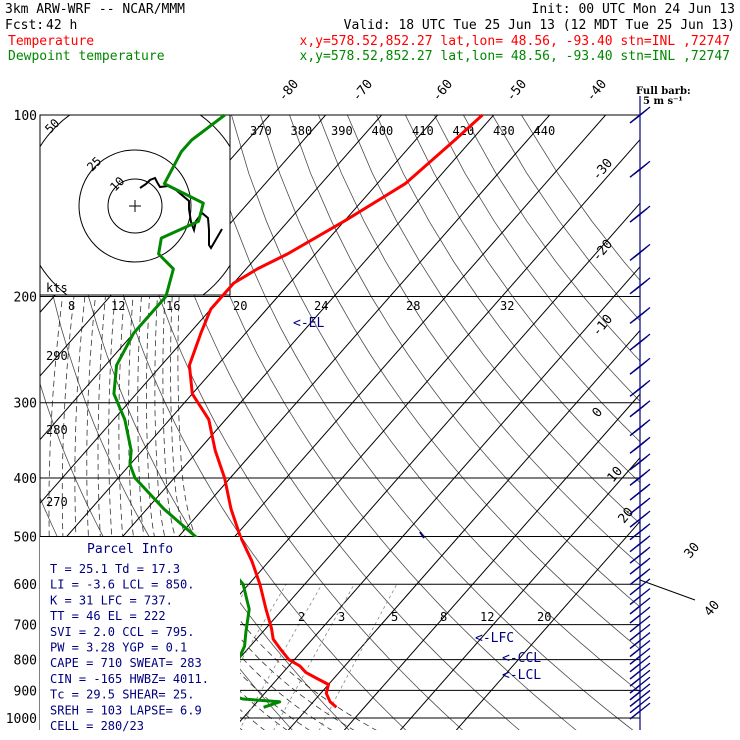 Image resolution: width=740 pixels, height=740 pixels. I want to click on parcel-info-row: SVI = 2.0 CCL = 795., so click(122, 632).